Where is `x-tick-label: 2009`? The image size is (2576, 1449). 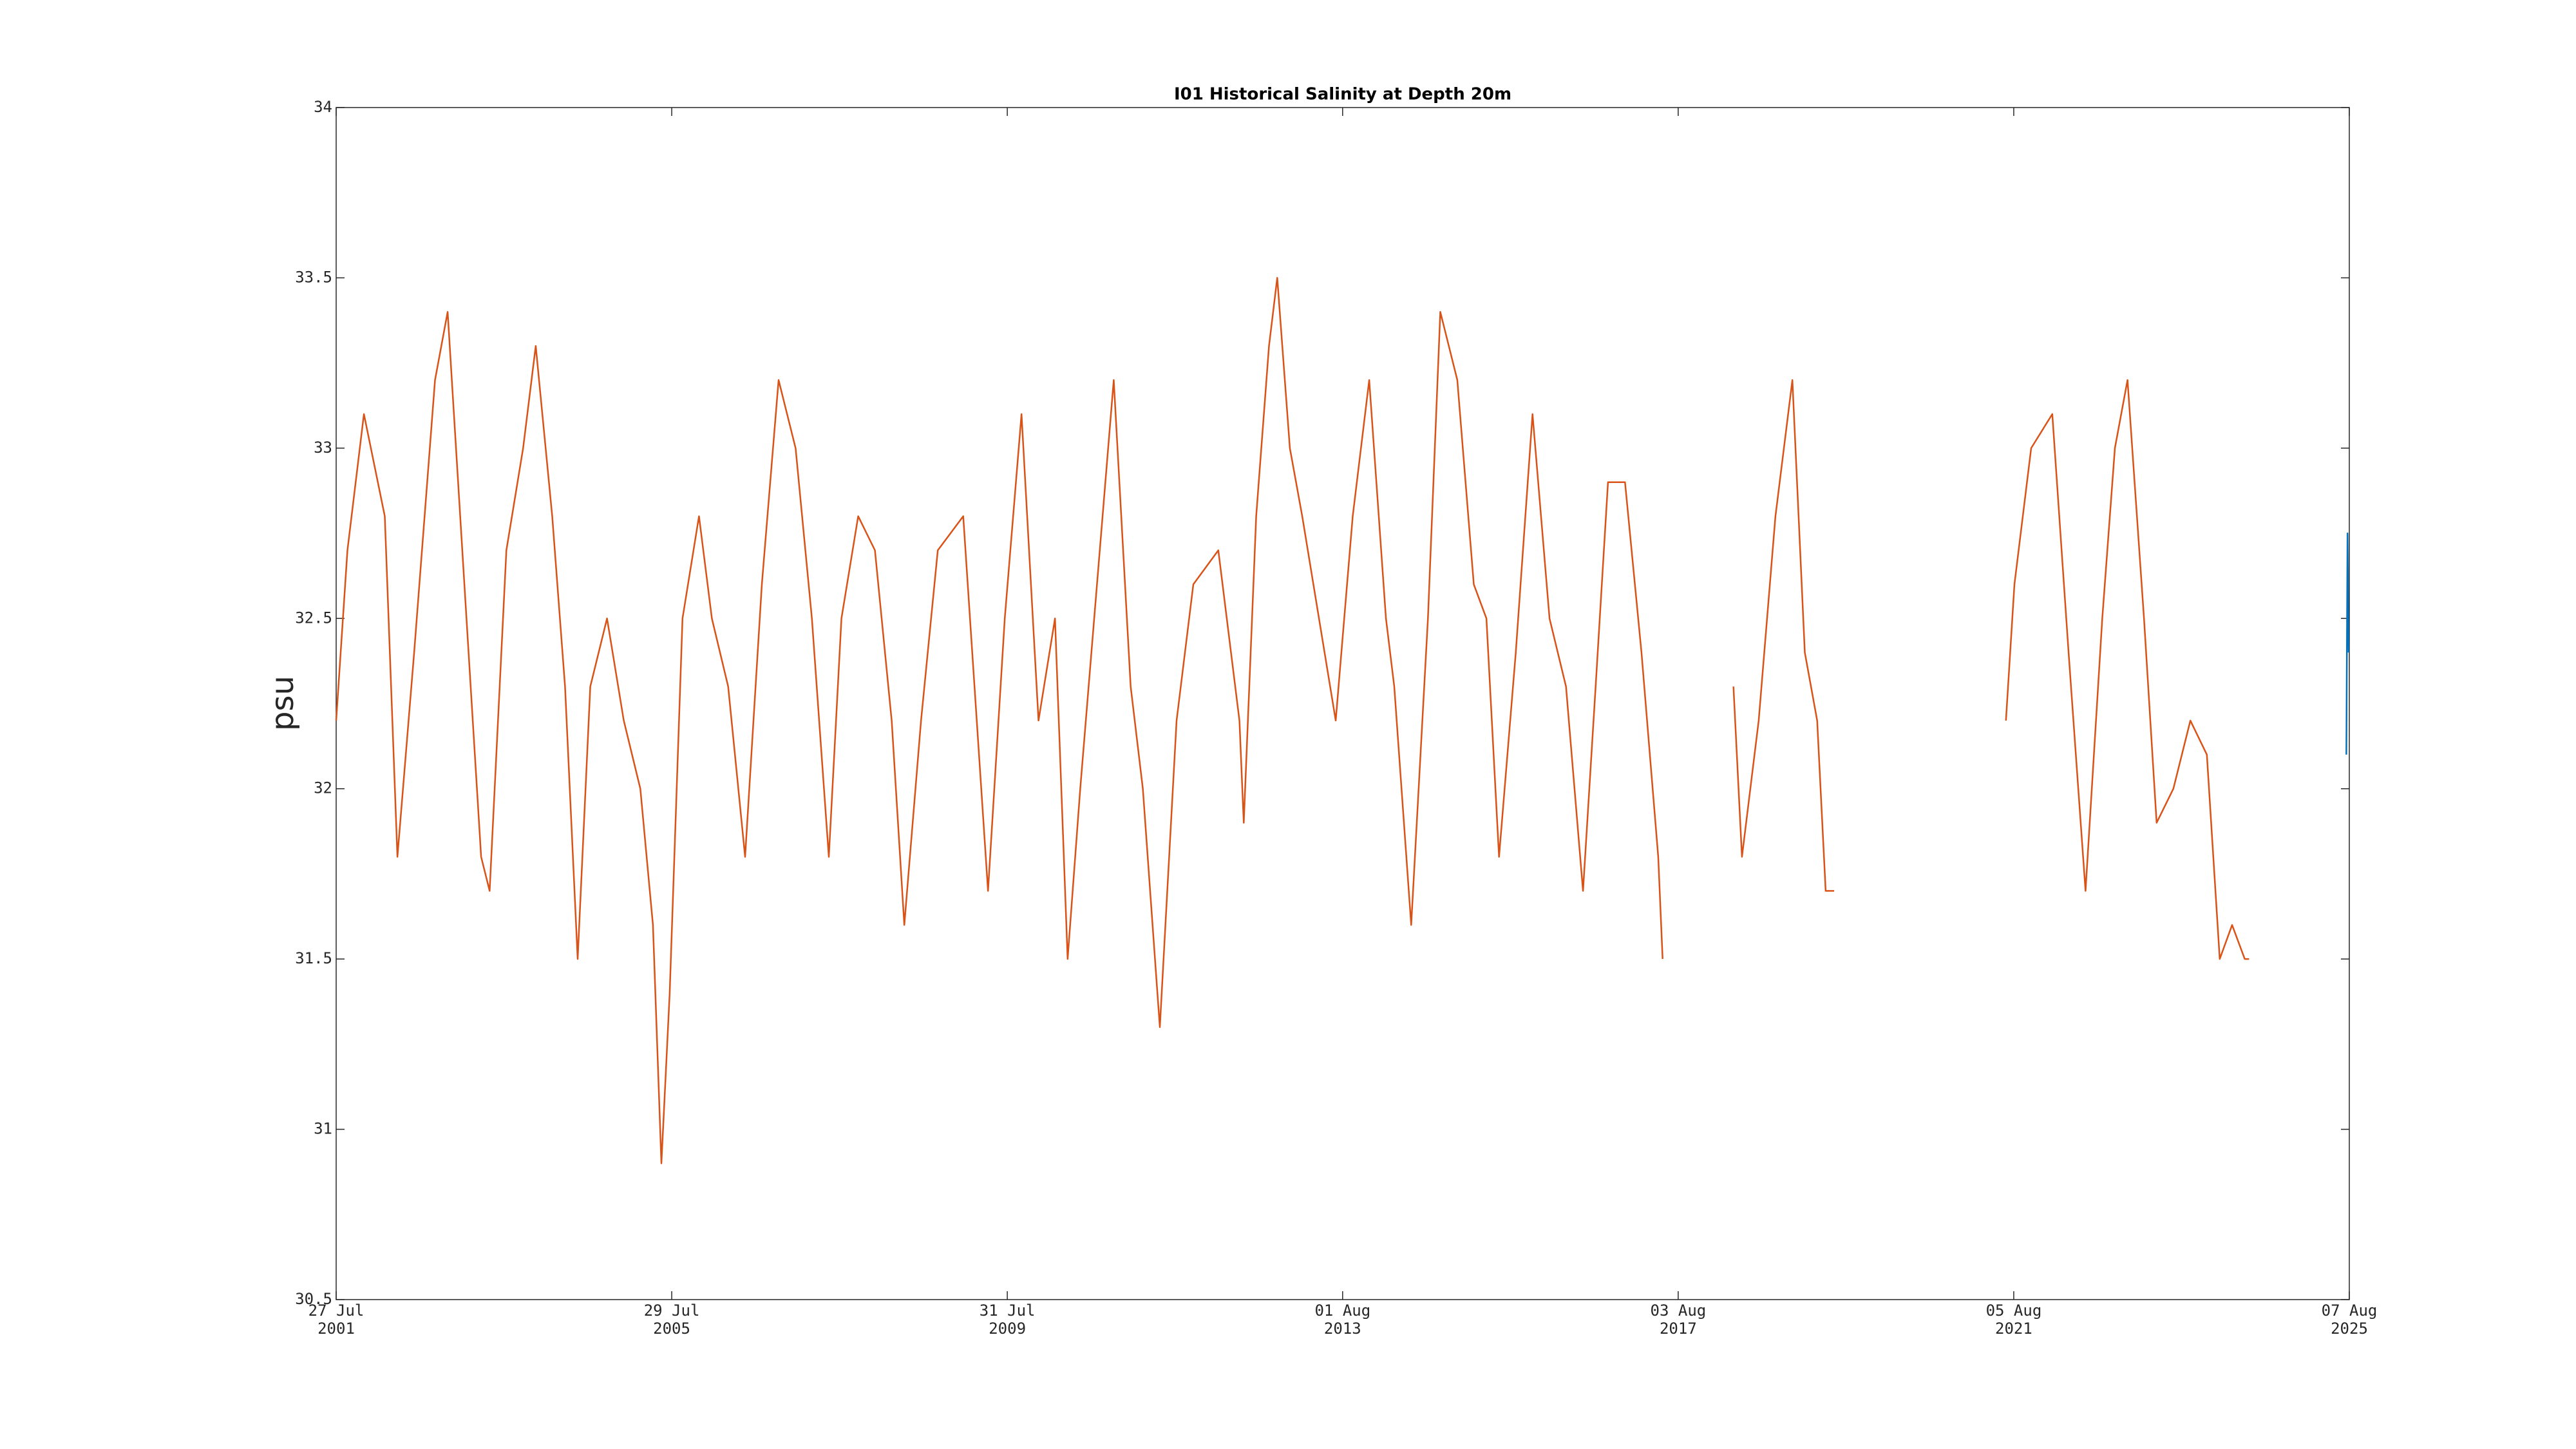 x-tick-label: 2009 is located at coordinates (1008, 1329).